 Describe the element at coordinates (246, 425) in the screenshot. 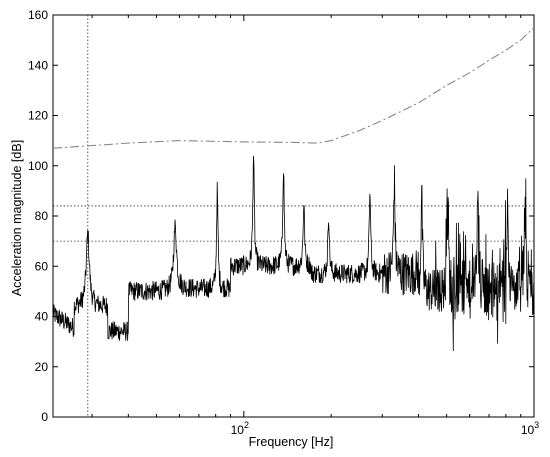

I see `x-tick-exponent: 2` at that location.